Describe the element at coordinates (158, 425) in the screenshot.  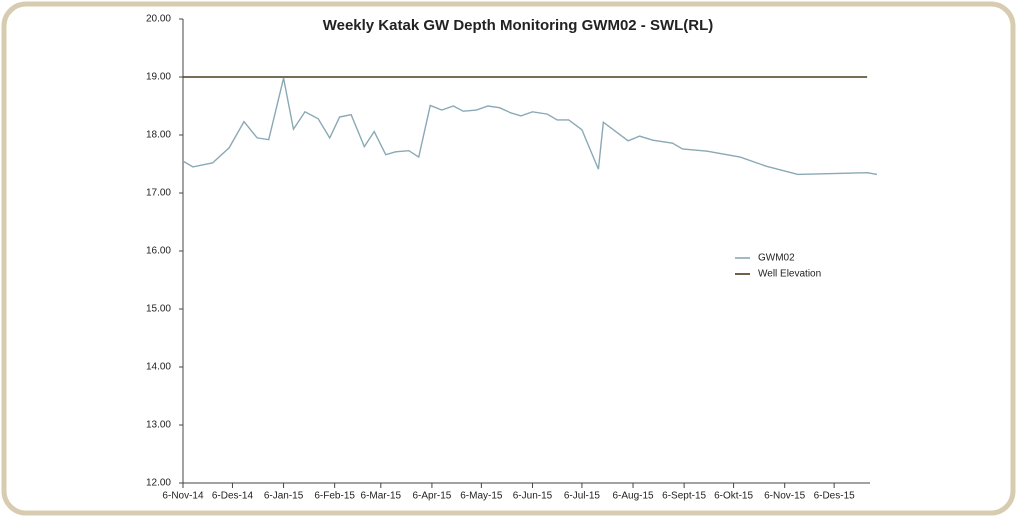
I see `y-tick-label: 13.00` at that location.